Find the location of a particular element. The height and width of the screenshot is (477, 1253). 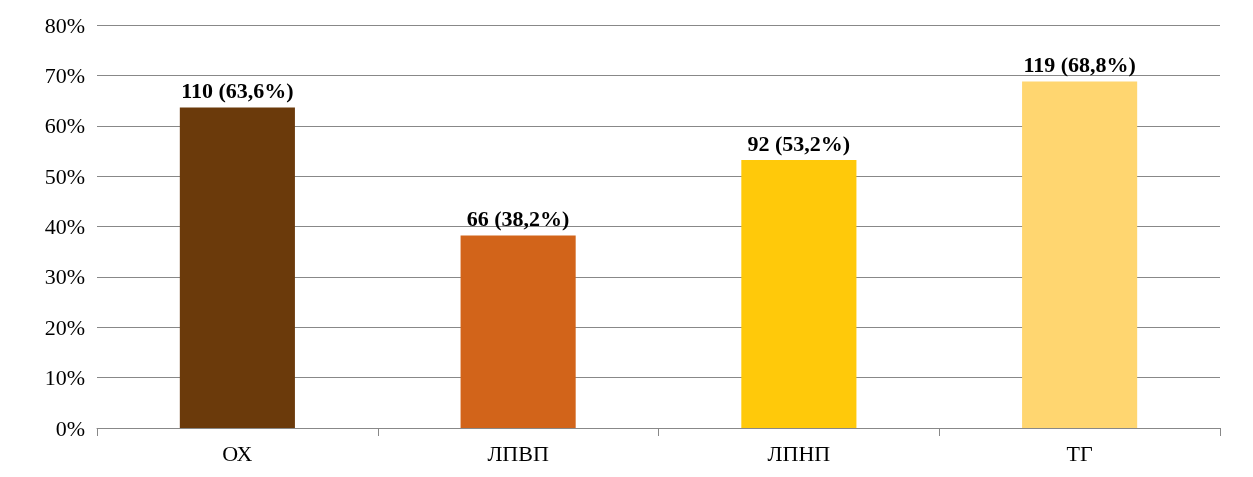

data-label: 119 (68,8%) is located at coordinates (1079, 64).